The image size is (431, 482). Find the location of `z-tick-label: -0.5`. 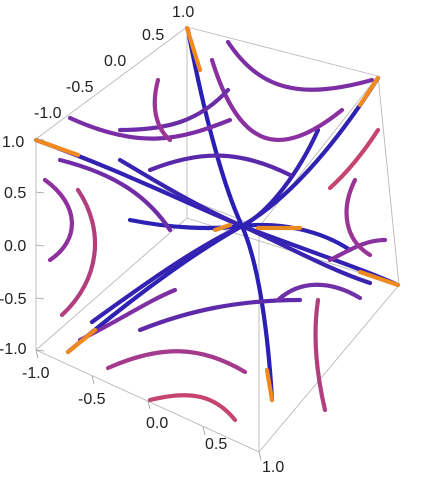

z-tick-label: -0.5 is located at coordinates (13, 299).